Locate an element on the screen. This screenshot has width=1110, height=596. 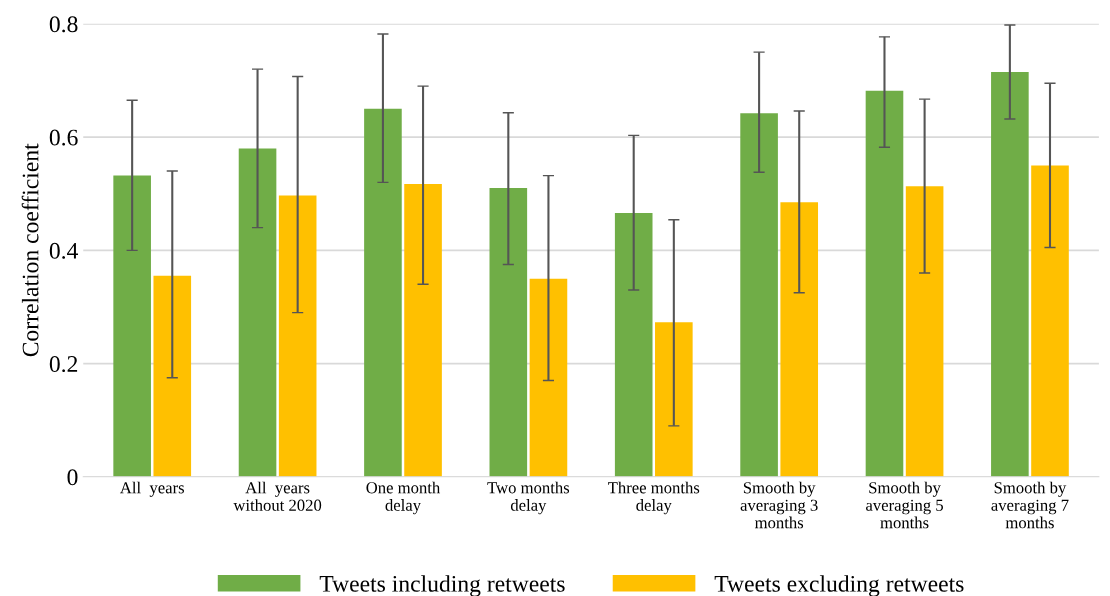
x-tick-label: All years is located at coordinates (152, 489).